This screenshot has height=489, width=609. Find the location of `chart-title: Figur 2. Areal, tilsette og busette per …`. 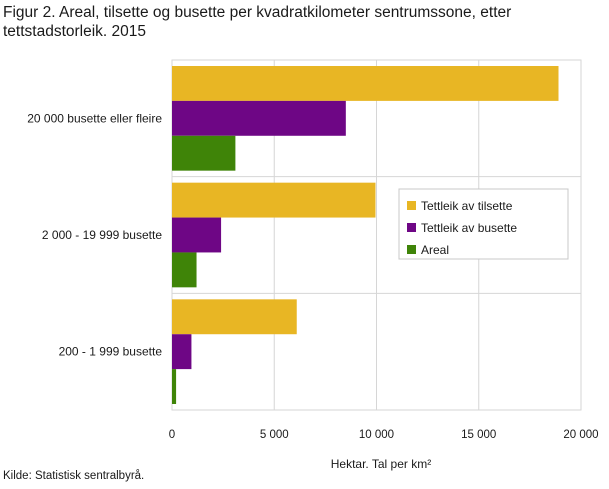

chart-title: Figur 2. Areal, tilsette og busette per … is located at coordinates (257, 22).